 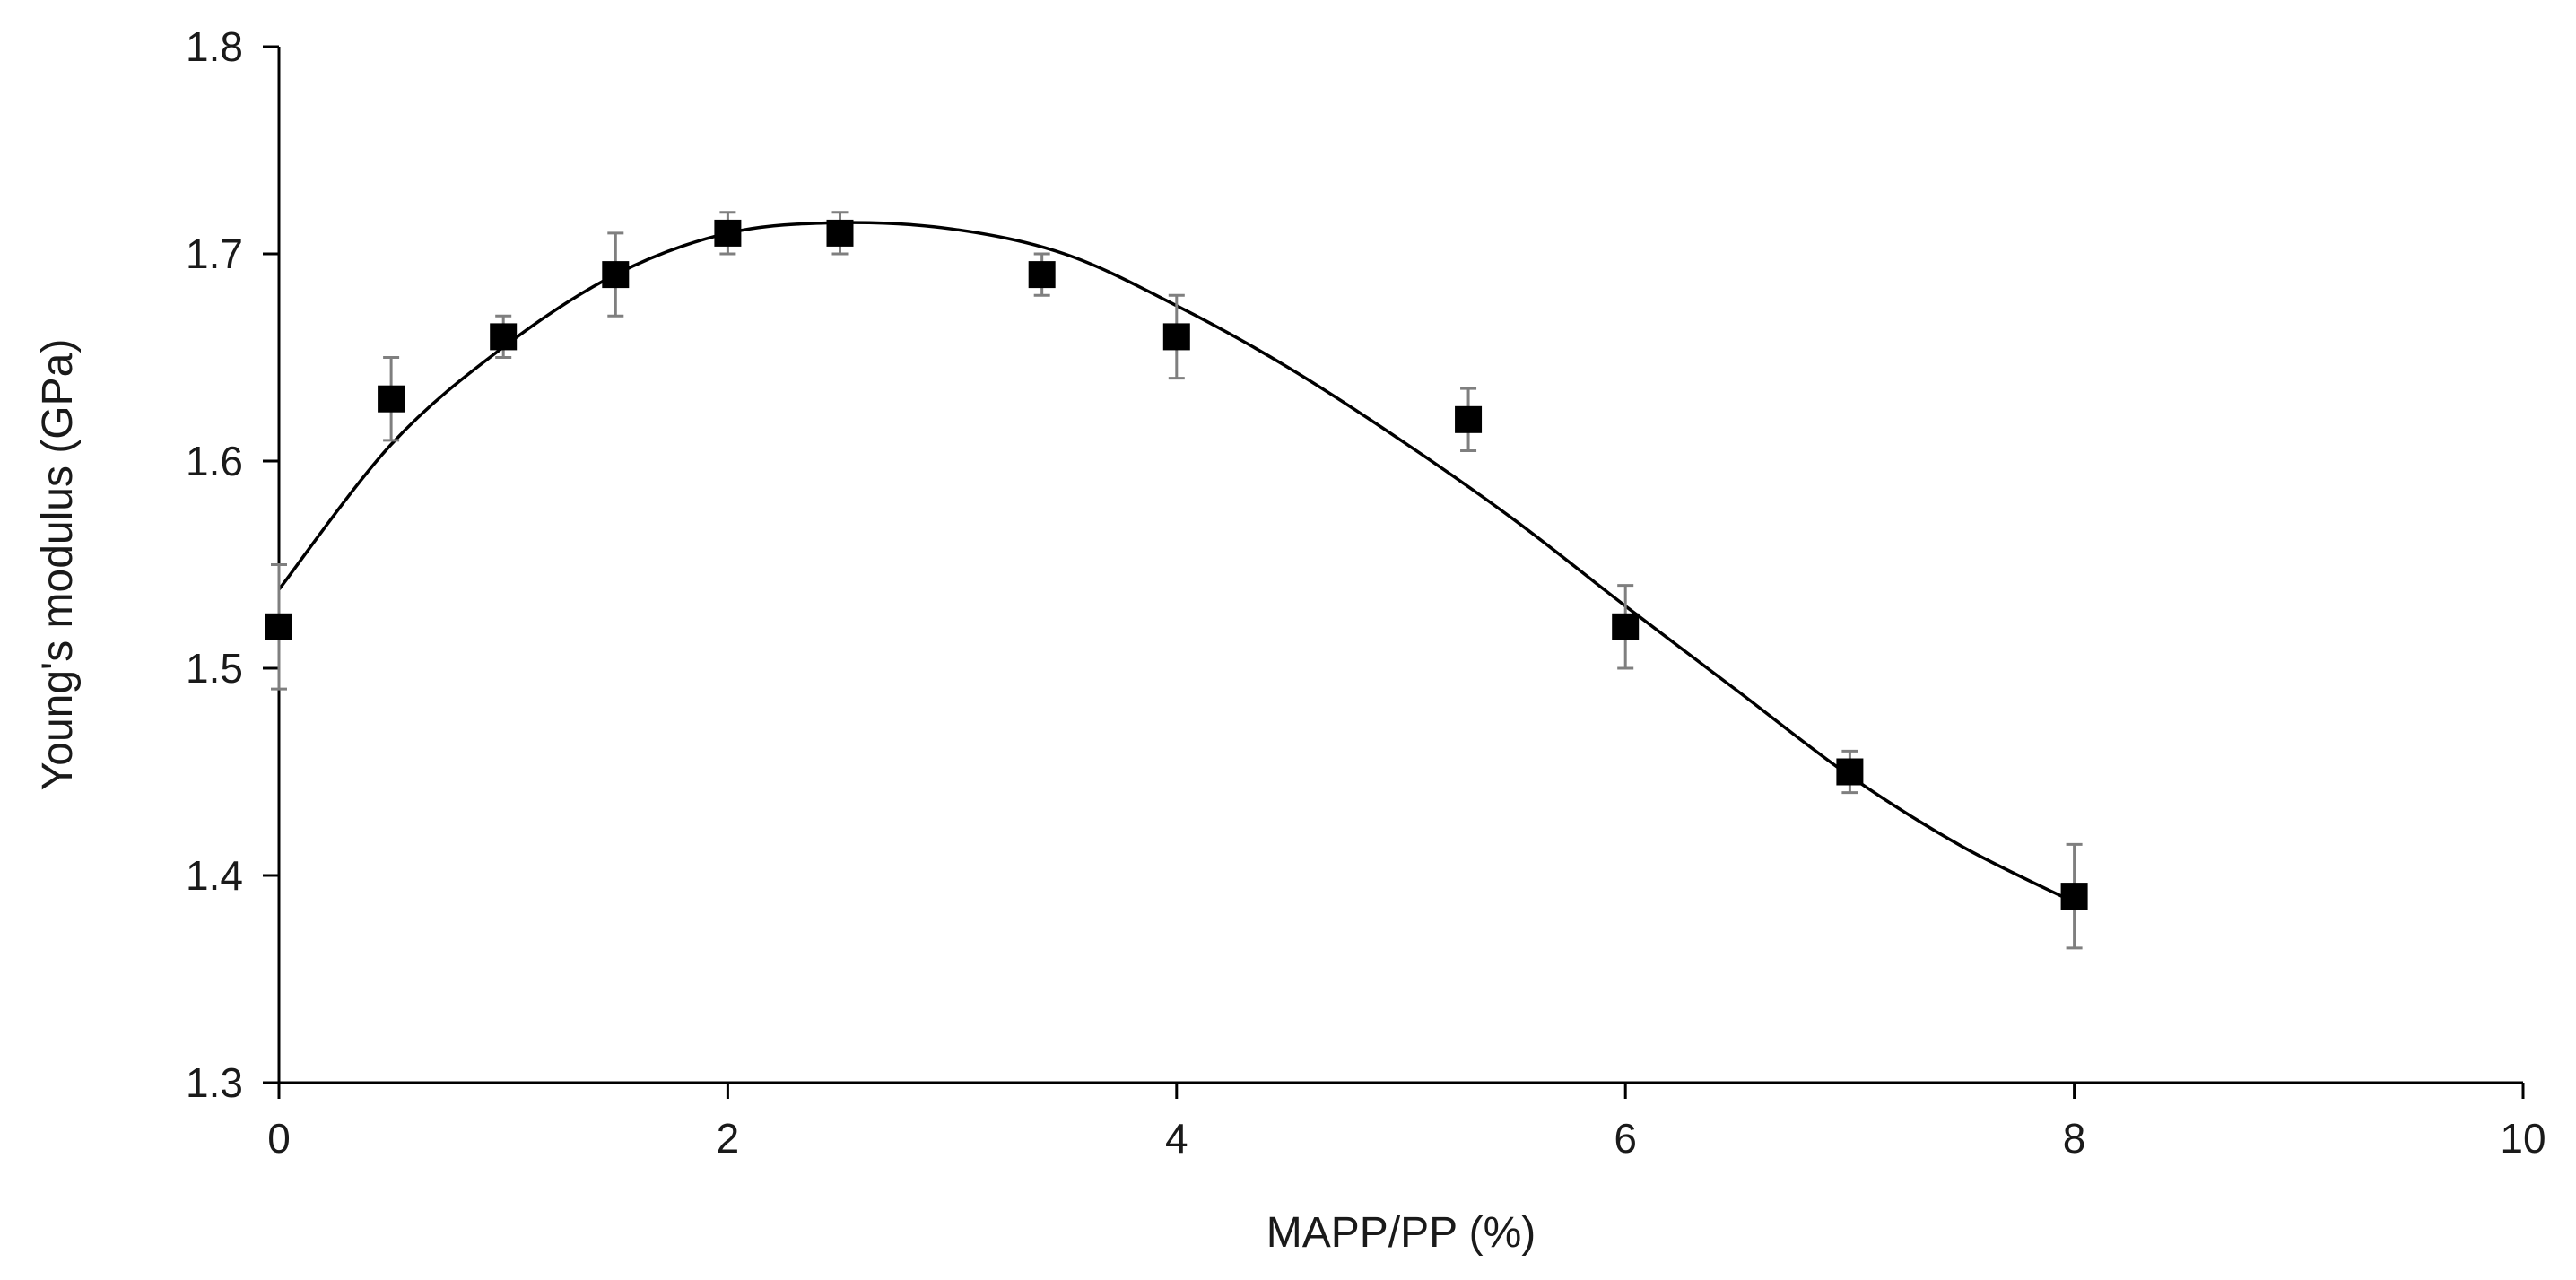 I want to click on y-tick-label: 1.4, so click(x=214, y=875).